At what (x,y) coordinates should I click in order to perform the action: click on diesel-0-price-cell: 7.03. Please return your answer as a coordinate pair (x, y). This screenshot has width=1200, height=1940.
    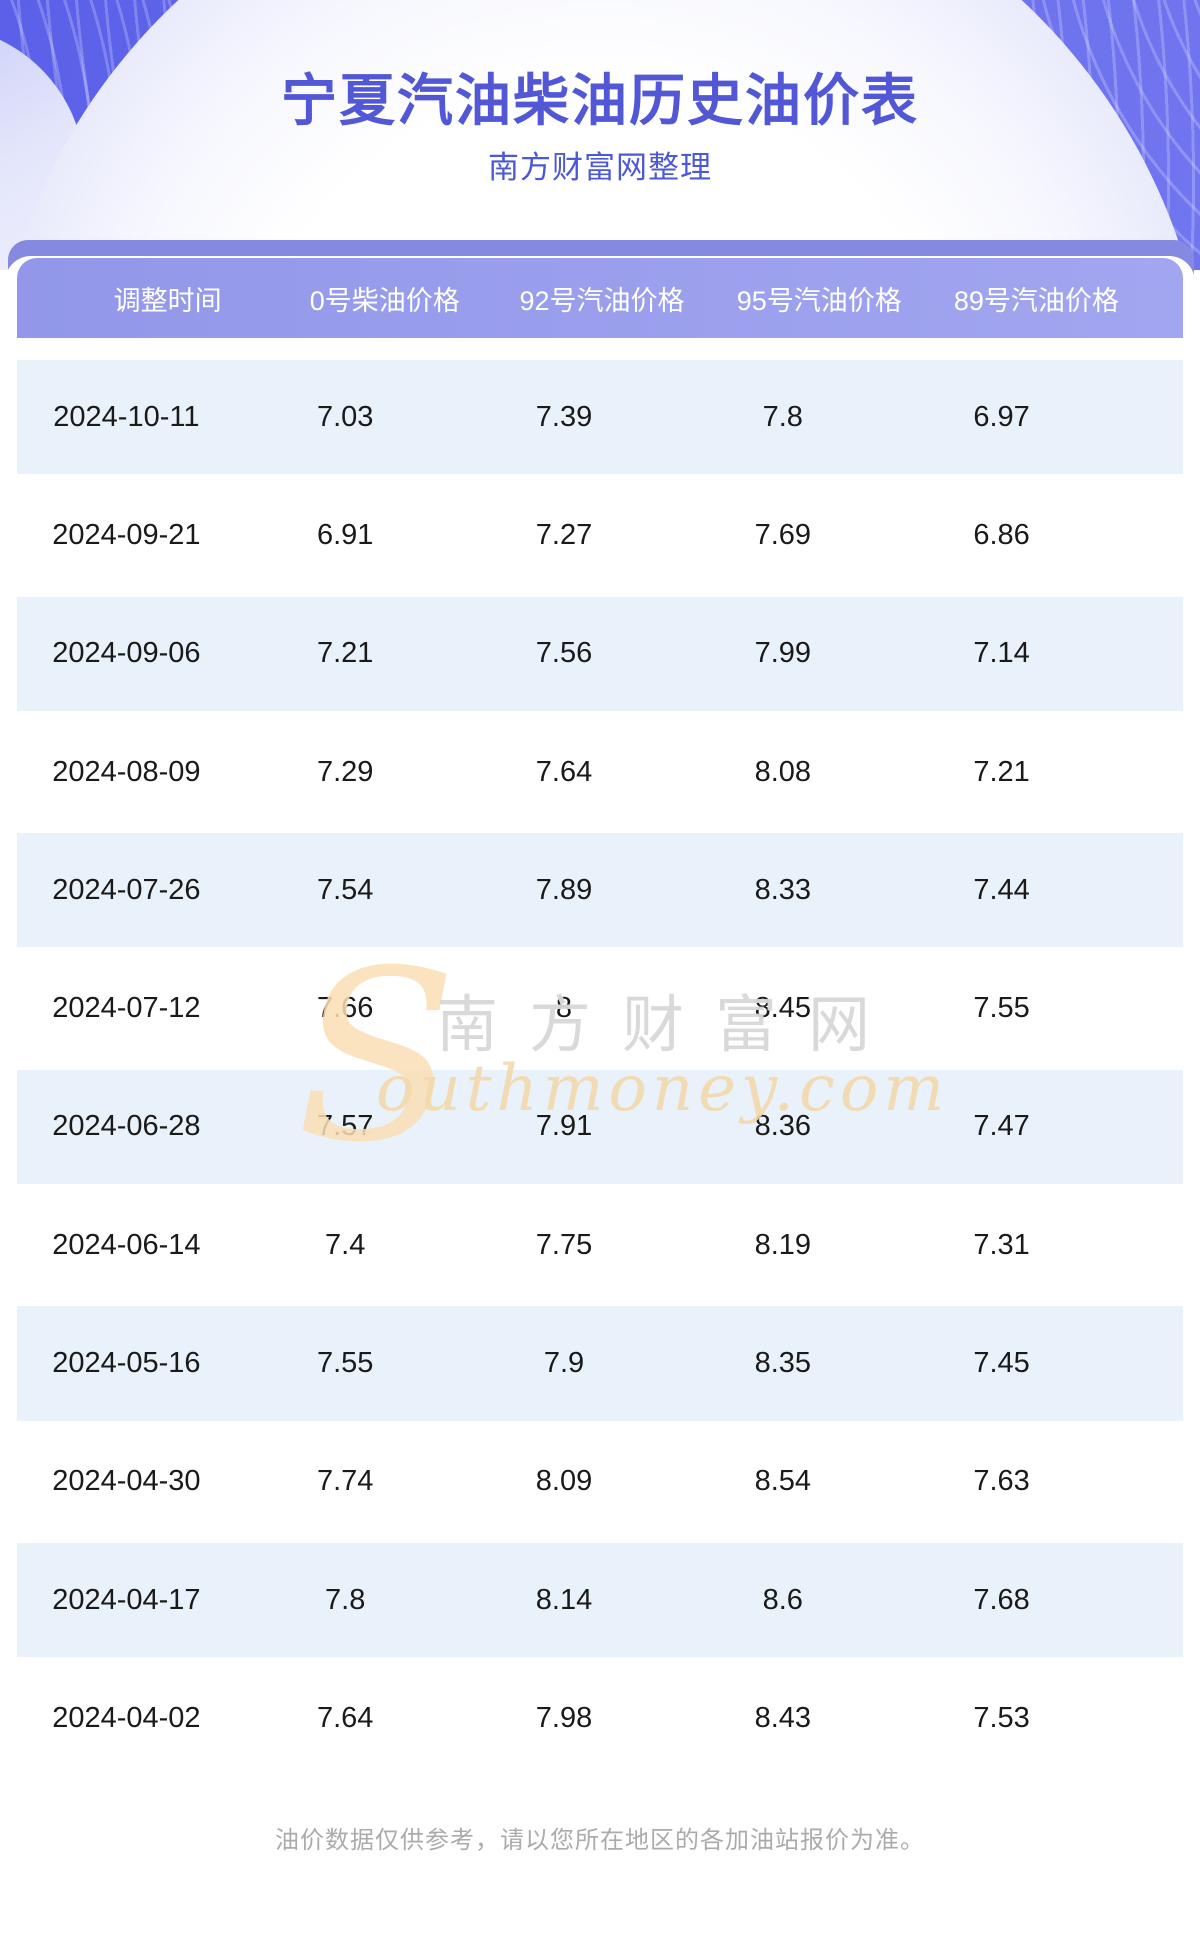
    Looking at the image, I should click on (345, 416).